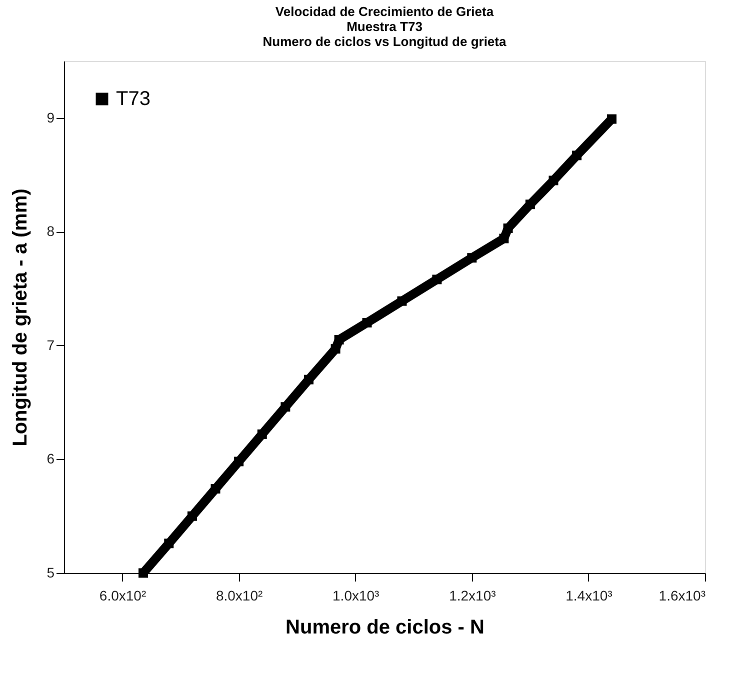 Image resolution: width=745 pixels, height=677 pixels. Describe the element at coordinates (50, 231) in the screenshot. I see `y-tick-label: 8` at that location.